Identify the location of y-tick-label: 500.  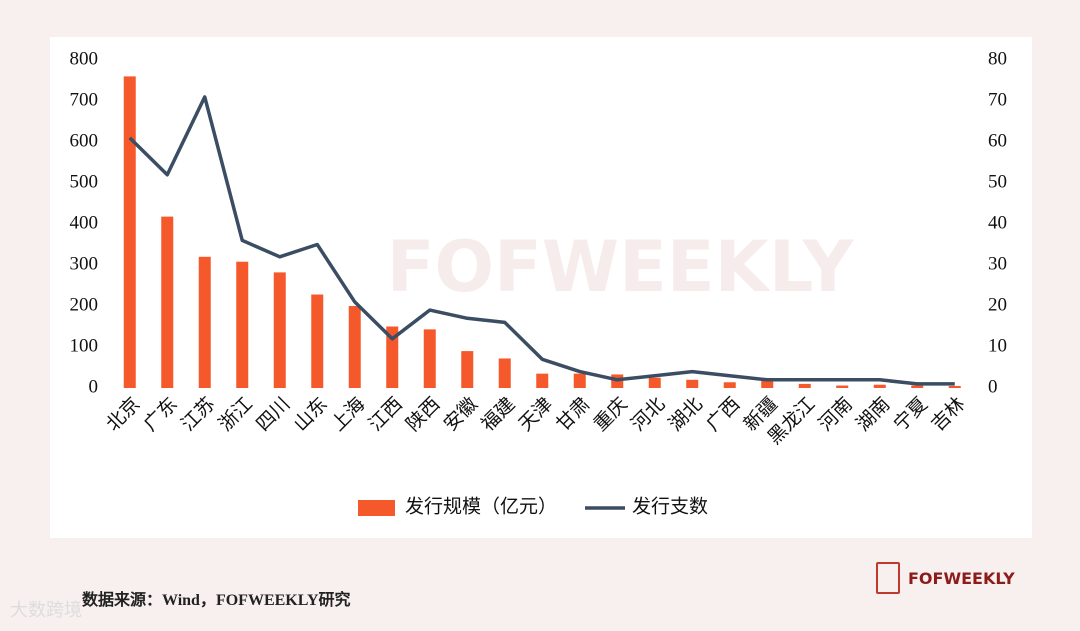
(84, 181).